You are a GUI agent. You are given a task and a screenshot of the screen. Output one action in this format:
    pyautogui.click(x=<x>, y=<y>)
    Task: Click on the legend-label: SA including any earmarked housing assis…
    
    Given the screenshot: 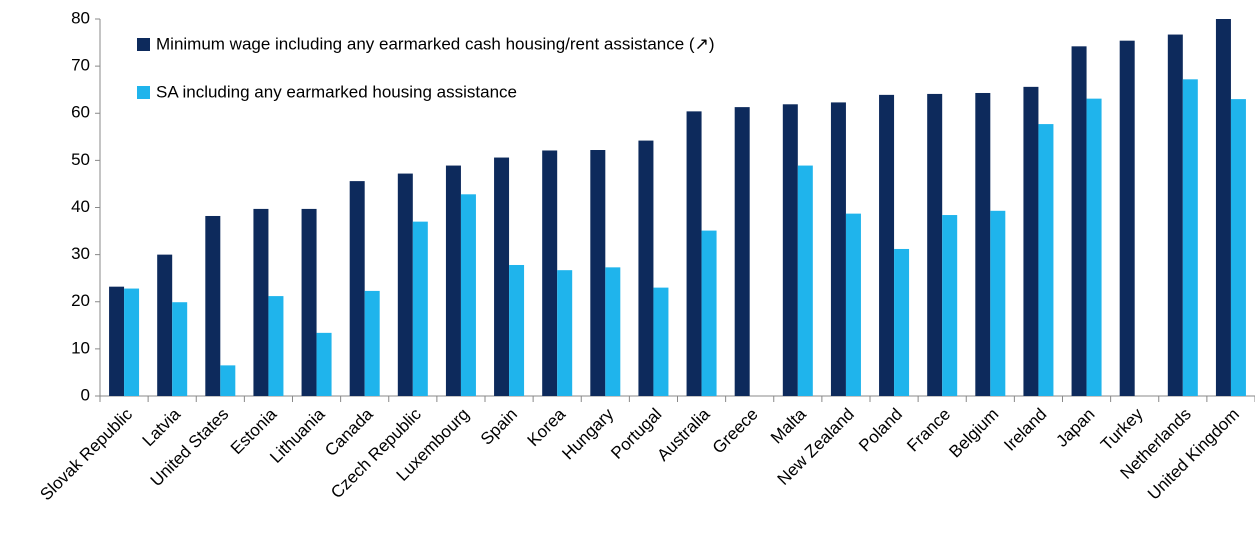 What is the action you would take?
    pyautogui.click(x=336, y=91)
    